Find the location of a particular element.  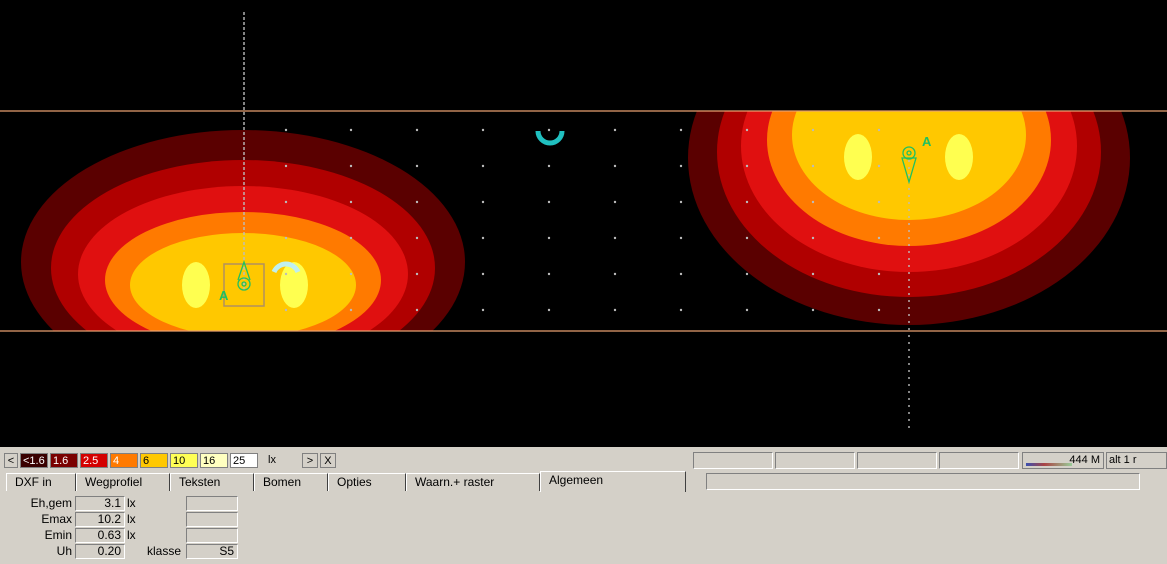

eh-value: 3.1 is located at coordinates (100, 503).